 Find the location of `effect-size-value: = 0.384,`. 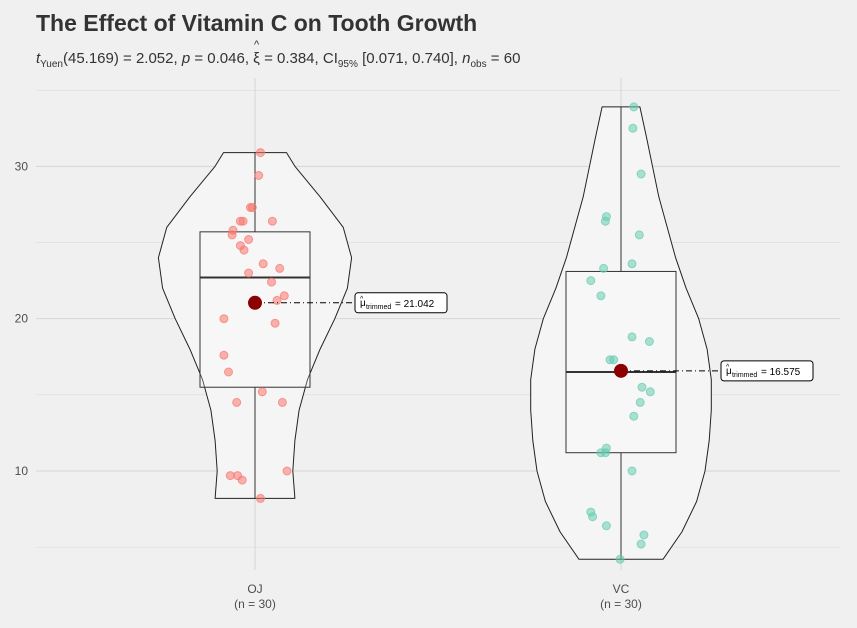

effect-size-value: = 0.384, is located at coordinates (291, 58).